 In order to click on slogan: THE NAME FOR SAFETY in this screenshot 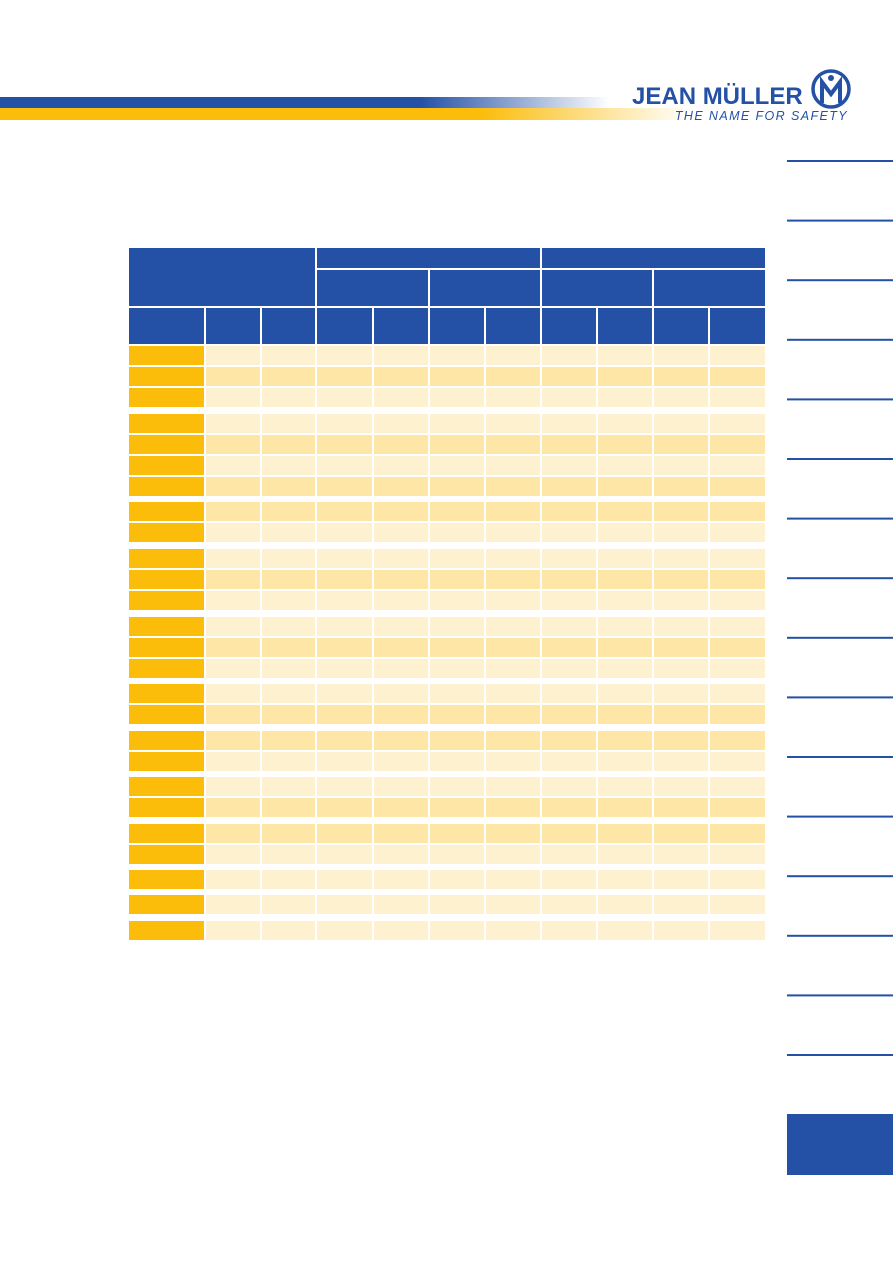, I will do `click(761, 116)`.